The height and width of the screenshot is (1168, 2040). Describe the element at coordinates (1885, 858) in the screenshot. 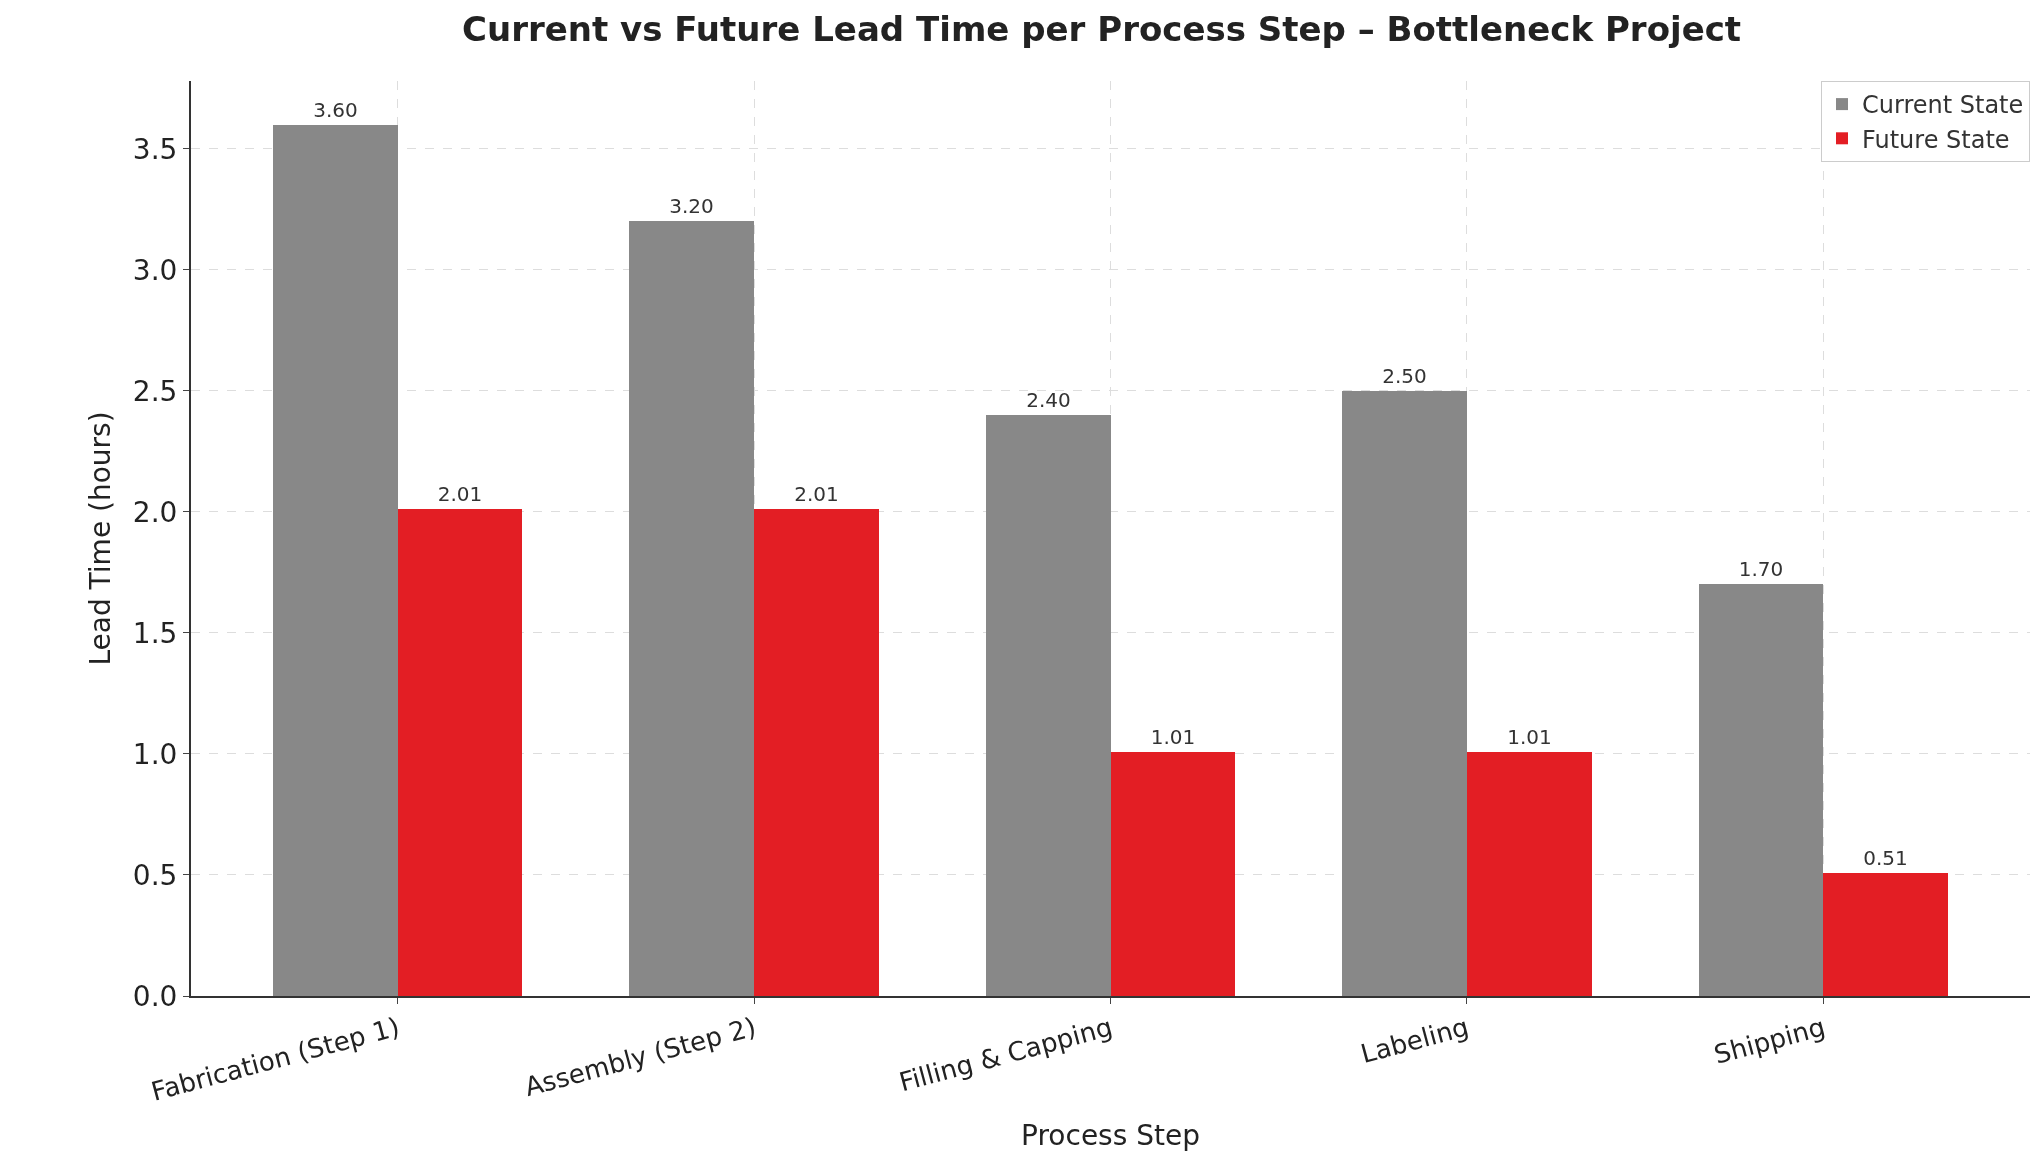

I see `data-label: 0.51` at that location.